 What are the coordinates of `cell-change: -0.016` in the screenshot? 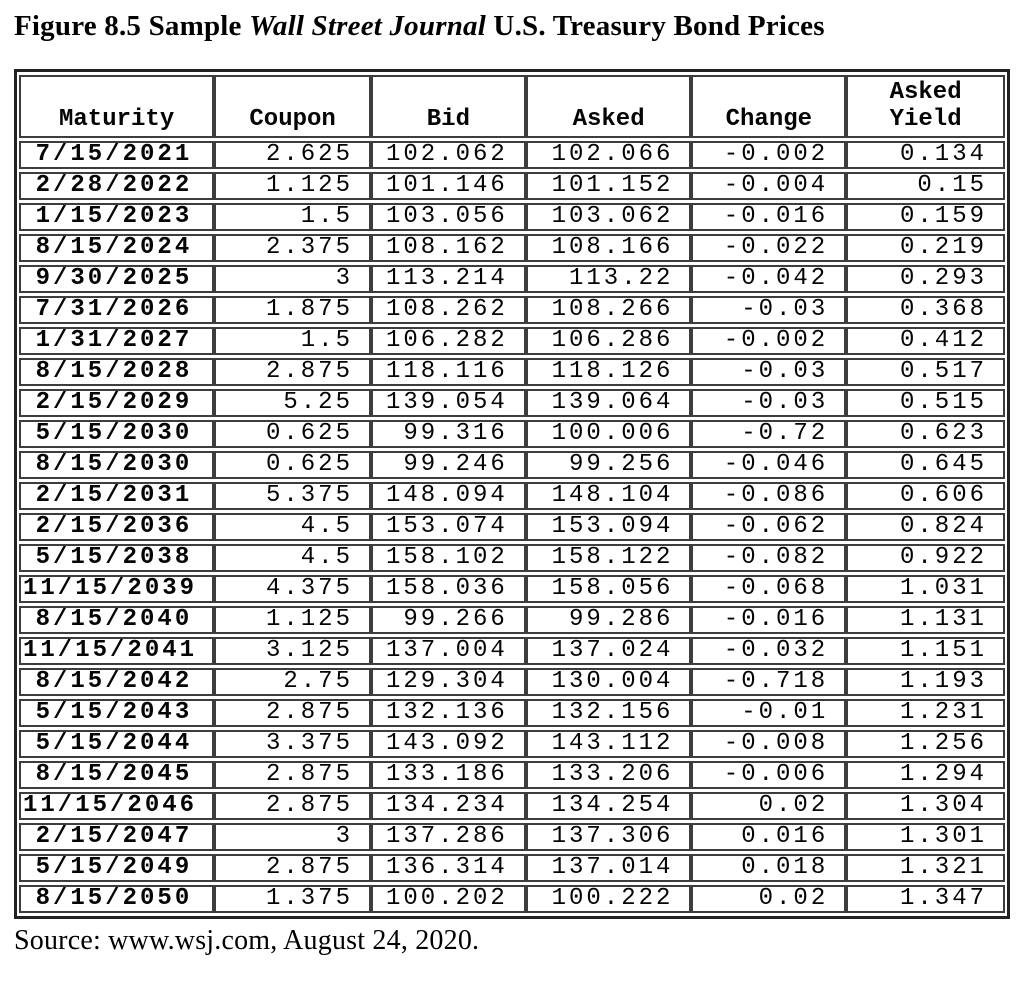 It's located at (769, 620).